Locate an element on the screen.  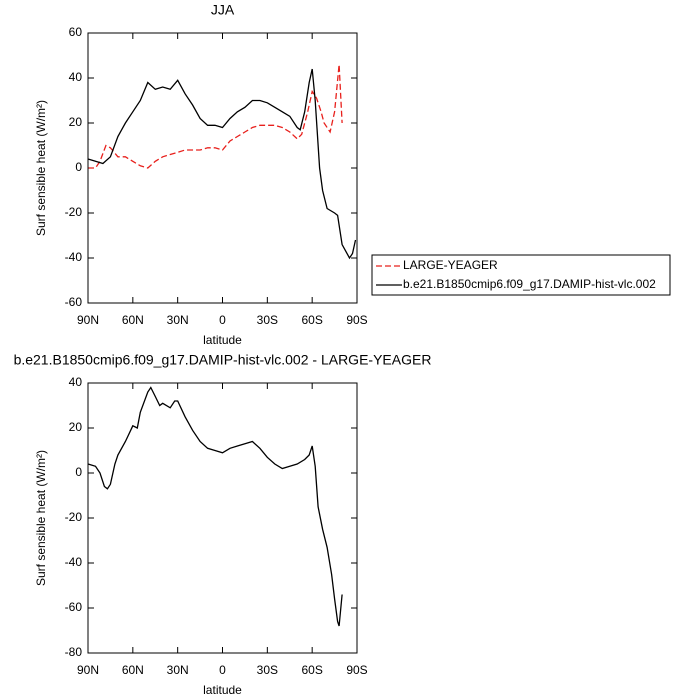
legend-label: LARGE-YEAGER is located at coordinates (450, 265).